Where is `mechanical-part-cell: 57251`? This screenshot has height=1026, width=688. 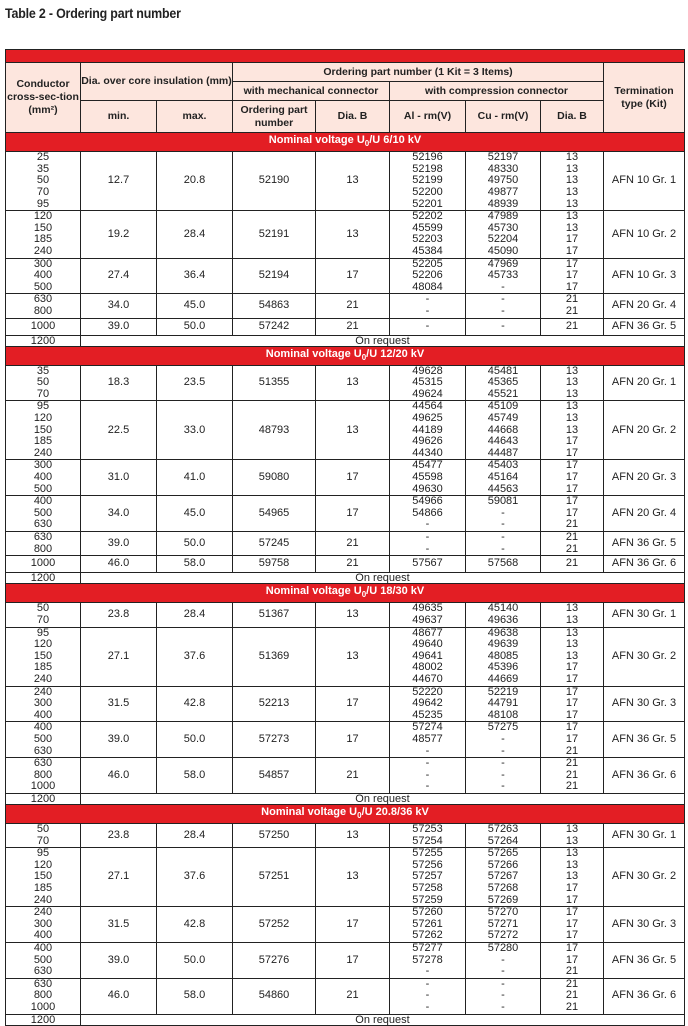 mechanical-part-cell: 57251 is located at coordinates (274, 877).